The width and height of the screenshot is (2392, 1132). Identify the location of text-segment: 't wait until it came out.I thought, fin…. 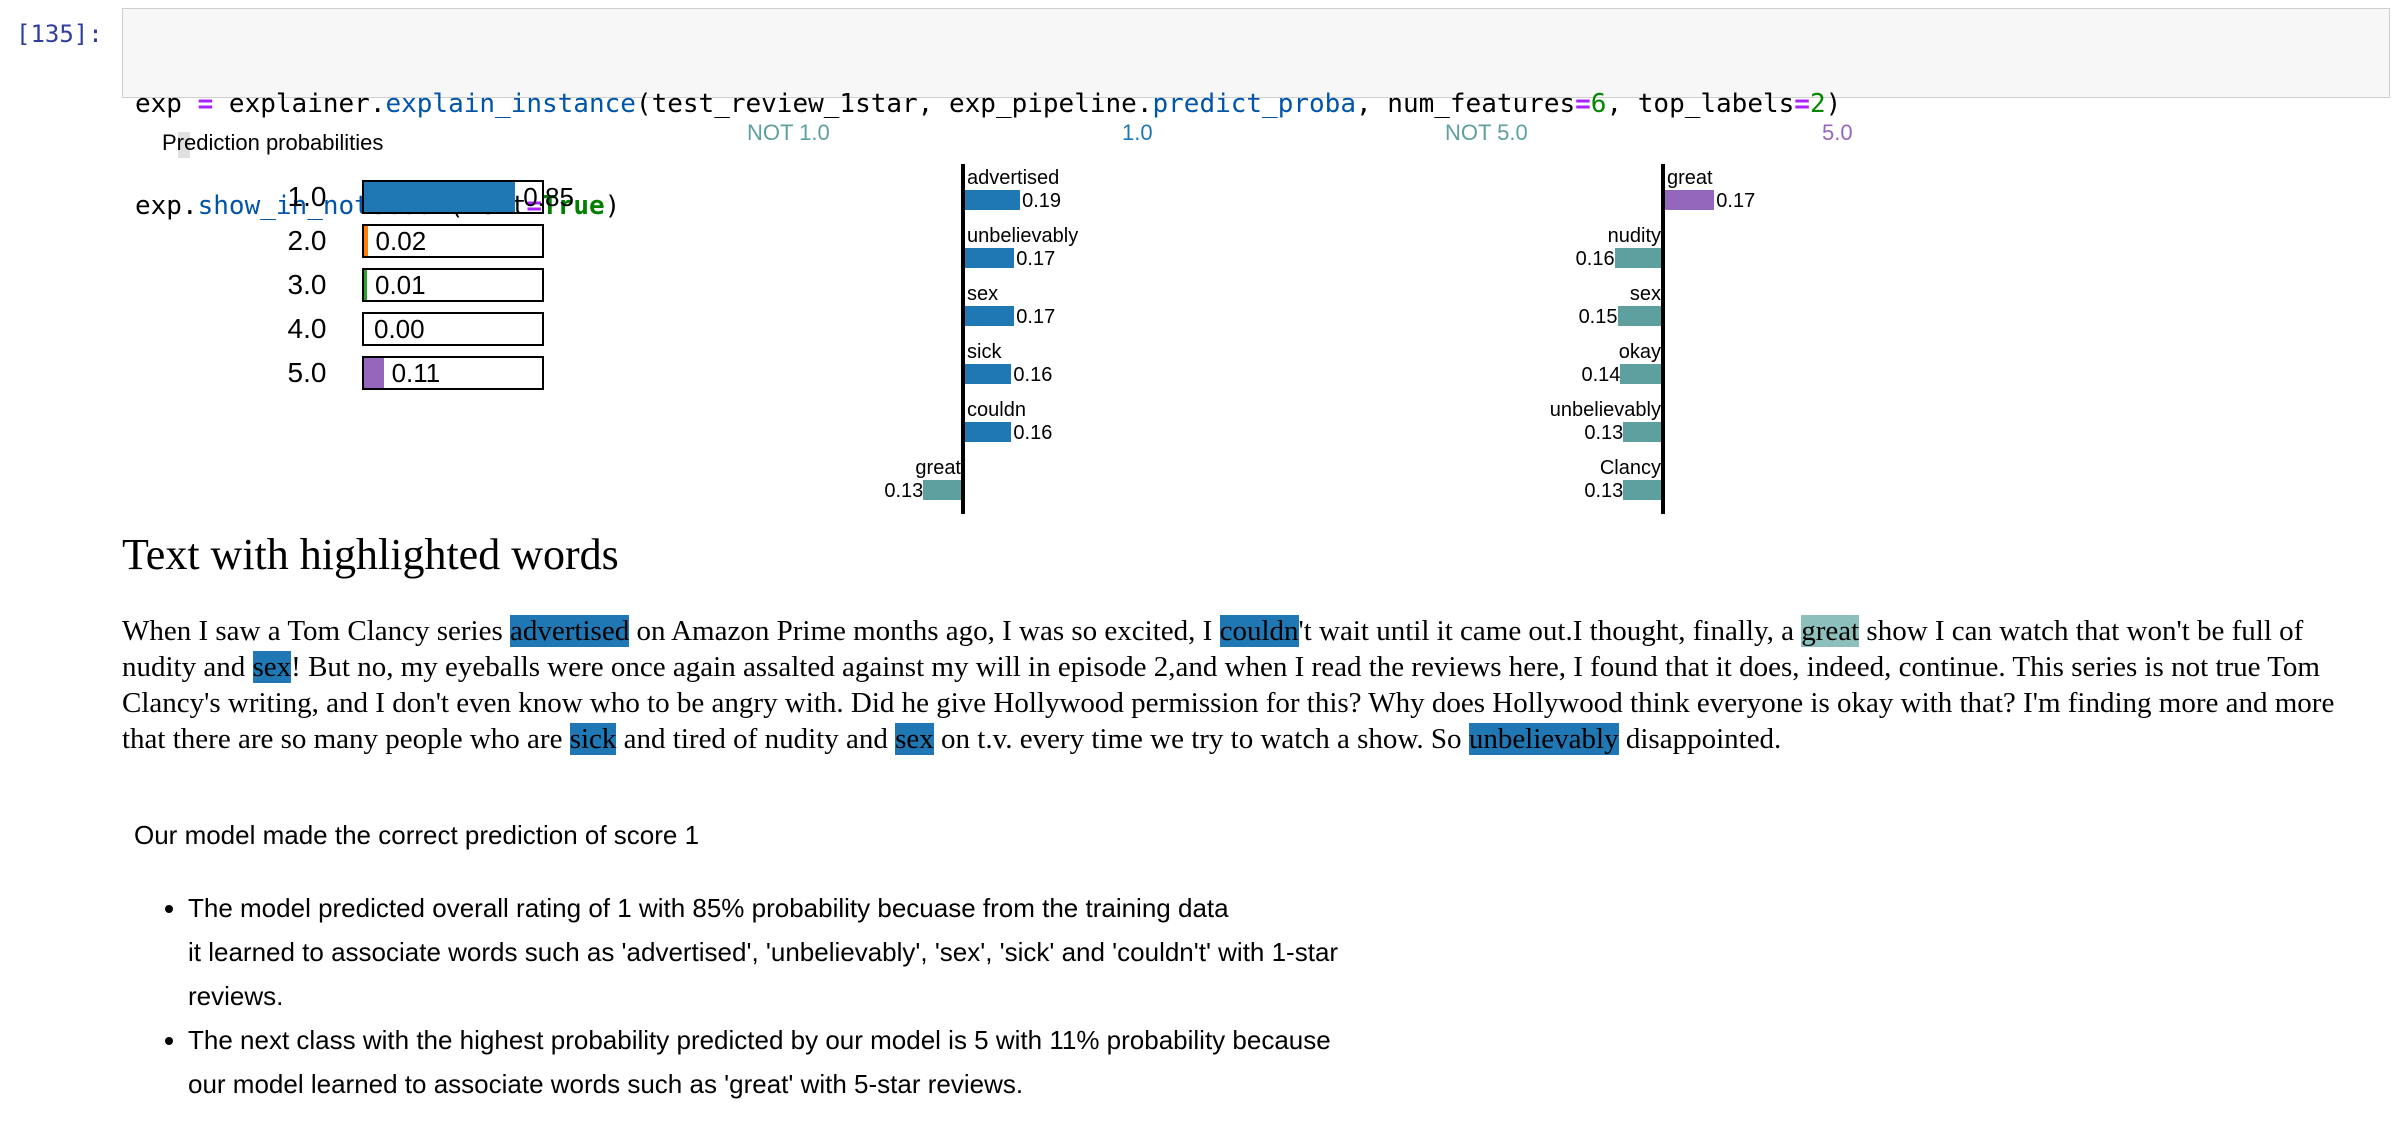
(1550, 631).